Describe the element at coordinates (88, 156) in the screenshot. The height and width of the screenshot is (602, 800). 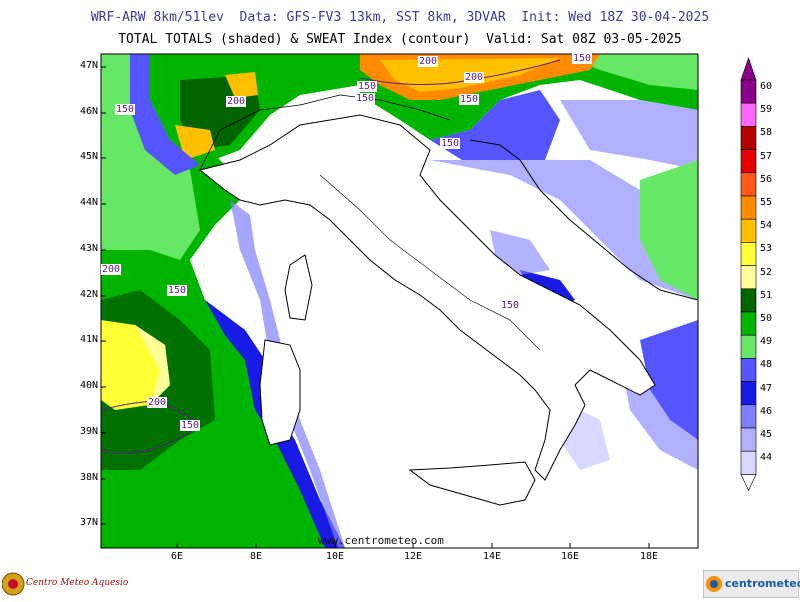
I see `lat-label: 45N` at that location.